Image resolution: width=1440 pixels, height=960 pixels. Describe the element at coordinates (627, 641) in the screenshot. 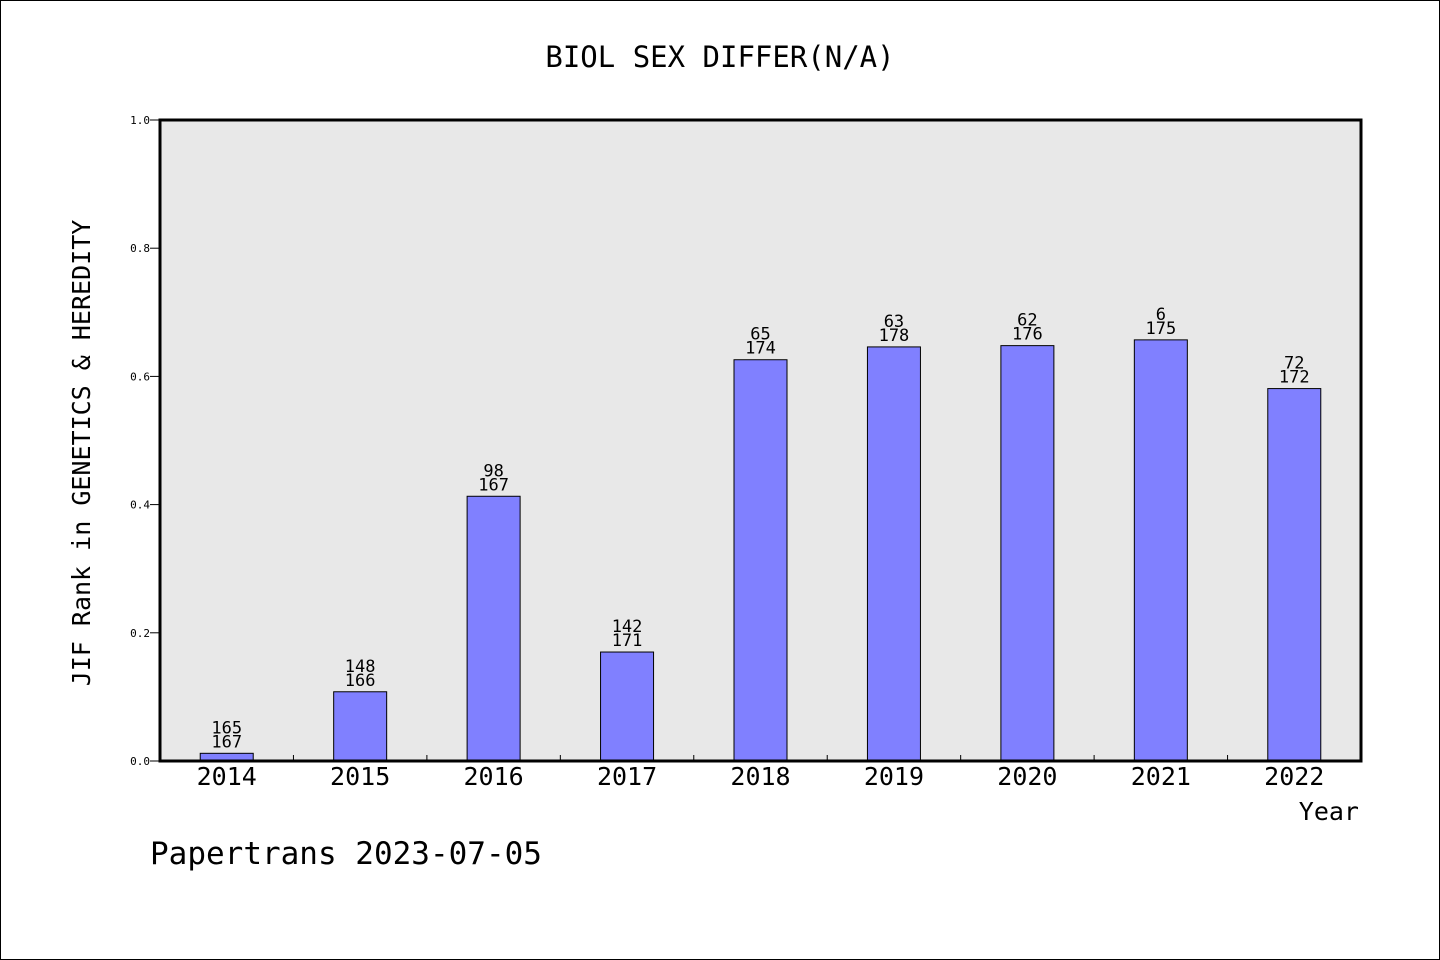

I see `bar-total-label-2017: 171` at that location.